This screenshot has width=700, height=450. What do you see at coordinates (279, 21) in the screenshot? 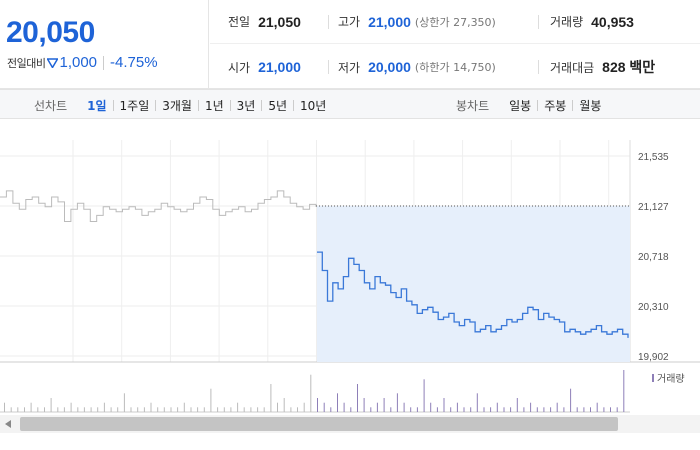
I see `prev-close-value: 21,050` at bounding box center [279, 21].